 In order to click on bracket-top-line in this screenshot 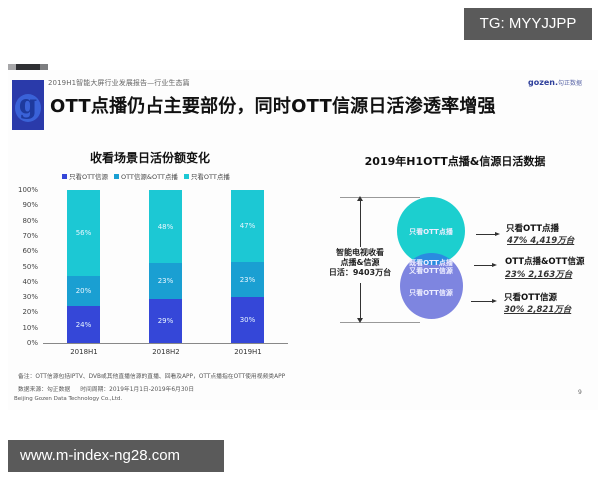, I will do `click(380, 197)`.